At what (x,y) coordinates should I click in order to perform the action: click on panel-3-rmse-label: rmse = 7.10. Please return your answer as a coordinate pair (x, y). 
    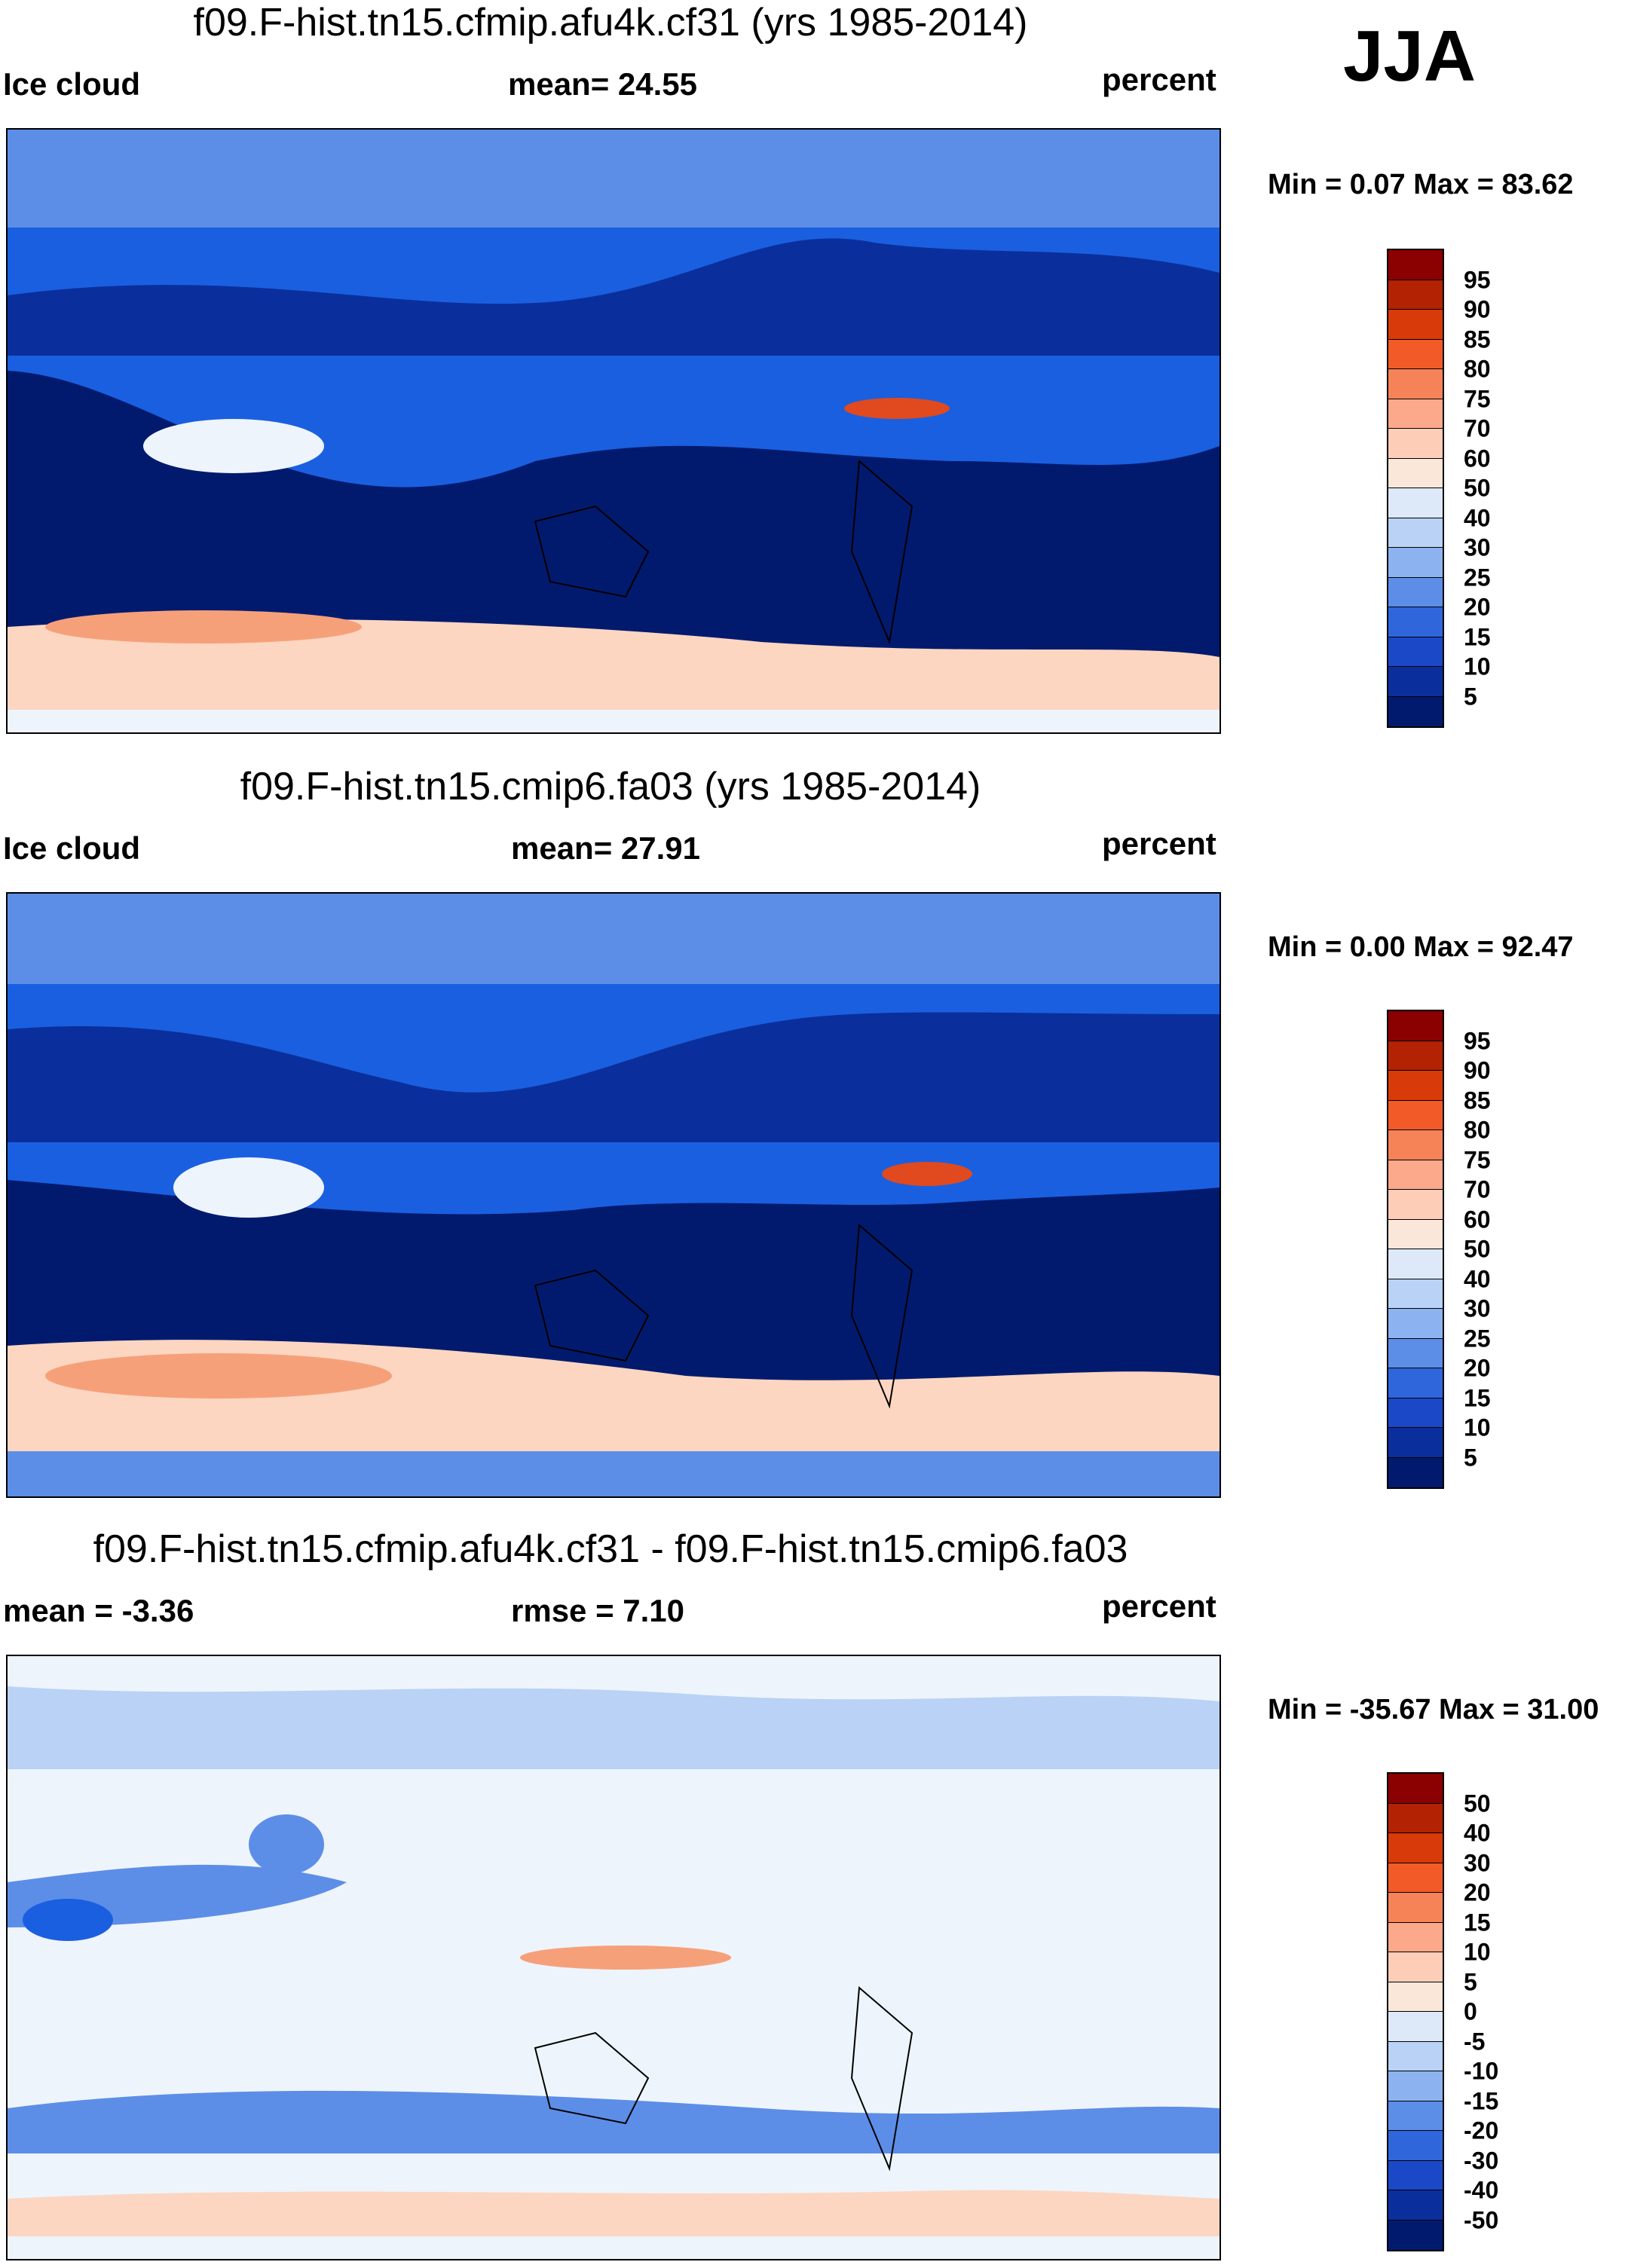
    Looking at the image, I should click on (598, 1610).